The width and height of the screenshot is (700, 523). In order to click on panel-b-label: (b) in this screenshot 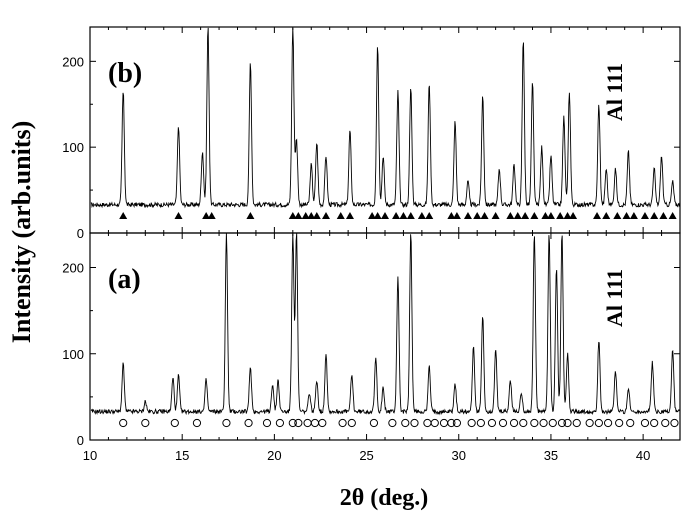, I will do `click(125, 73)`.